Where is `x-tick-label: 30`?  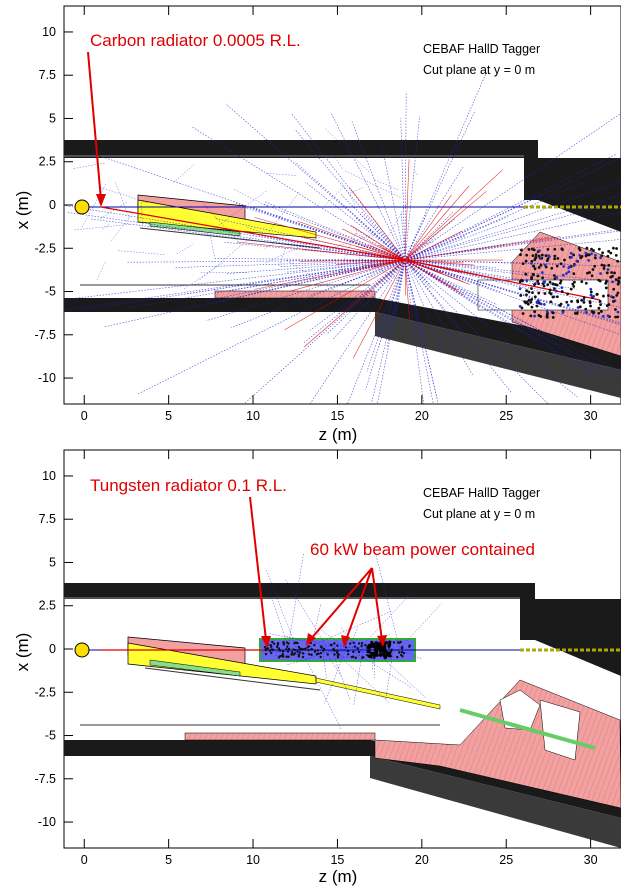
x-tick-label: 30 is located at coordinates (591, 416).